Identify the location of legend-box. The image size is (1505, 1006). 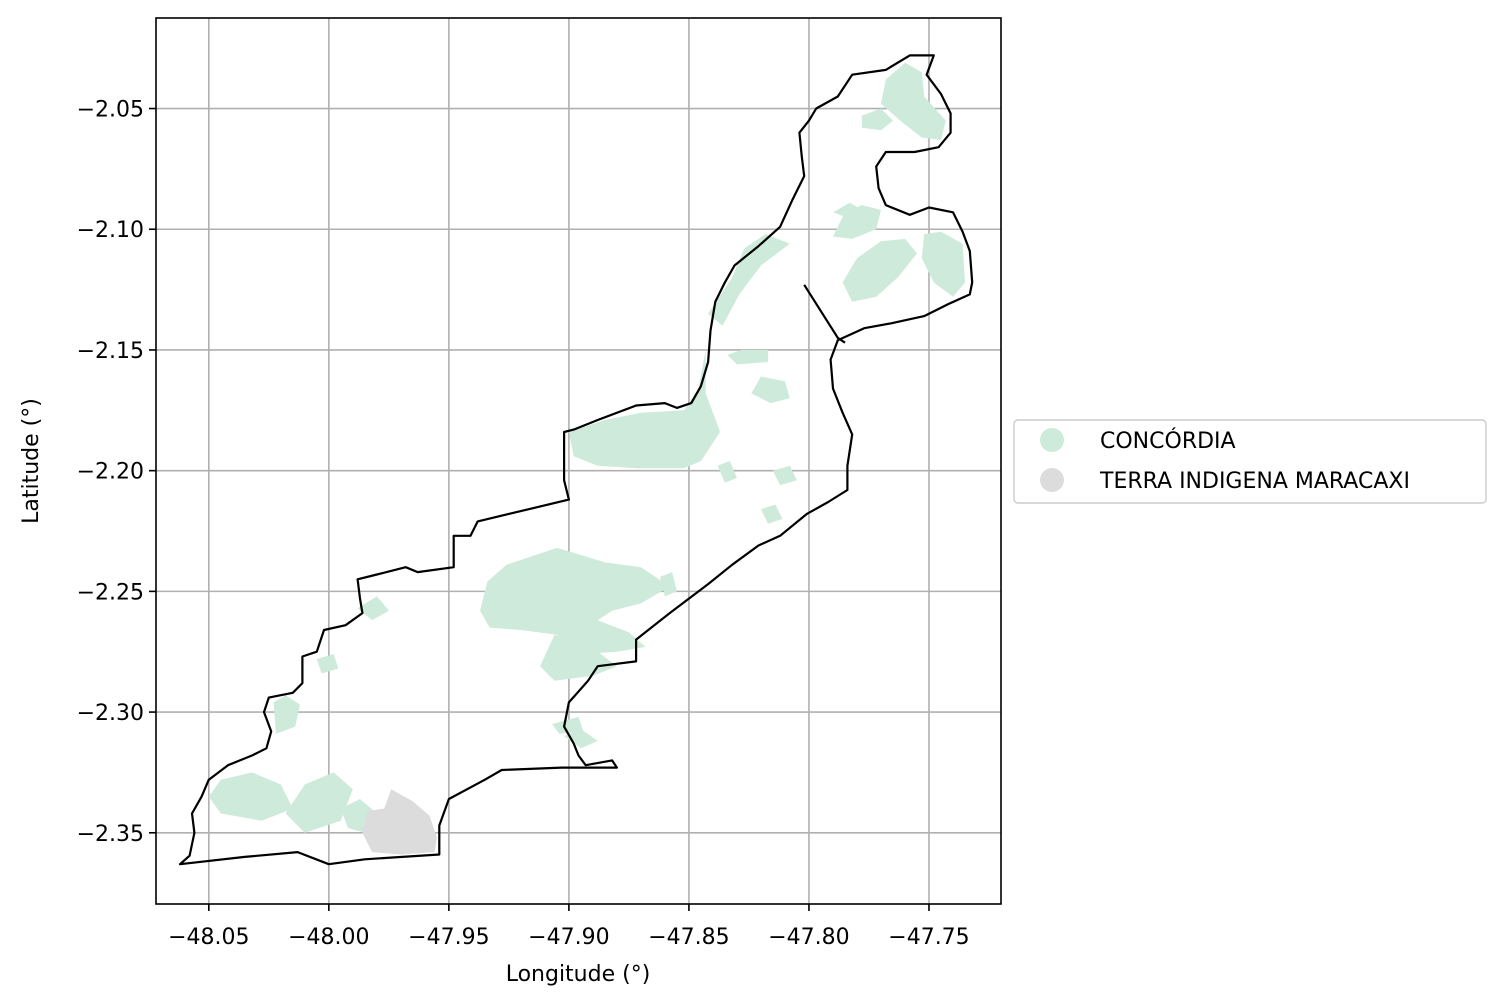
(1250, 461).